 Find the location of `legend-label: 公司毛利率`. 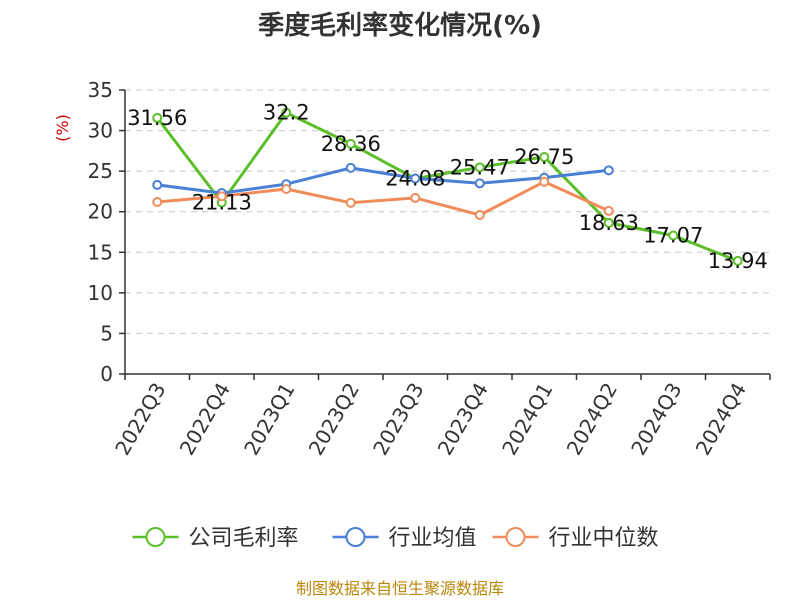

legend-label: 公司毛利率 is located at coordinates (244, 538).